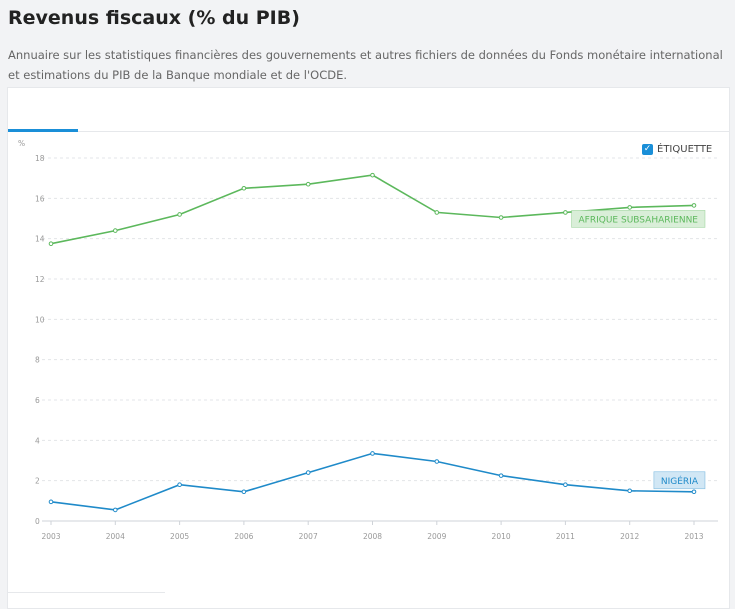  Describe the element at coordinates (40, 198) in the screenshot. I see `y-tick-label: 16` at that location.